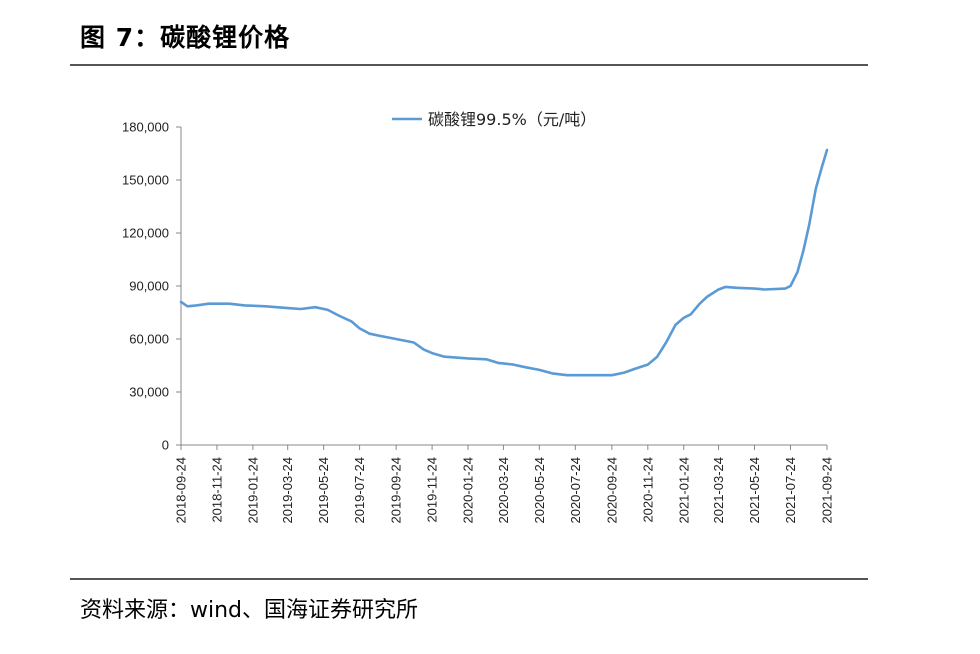 This screenshot has width=980, height=654. What do you see at coordinates (149, 286) in the screenshot?
I see `y-tick-label: 90,000` at bounding box center [149, 286].